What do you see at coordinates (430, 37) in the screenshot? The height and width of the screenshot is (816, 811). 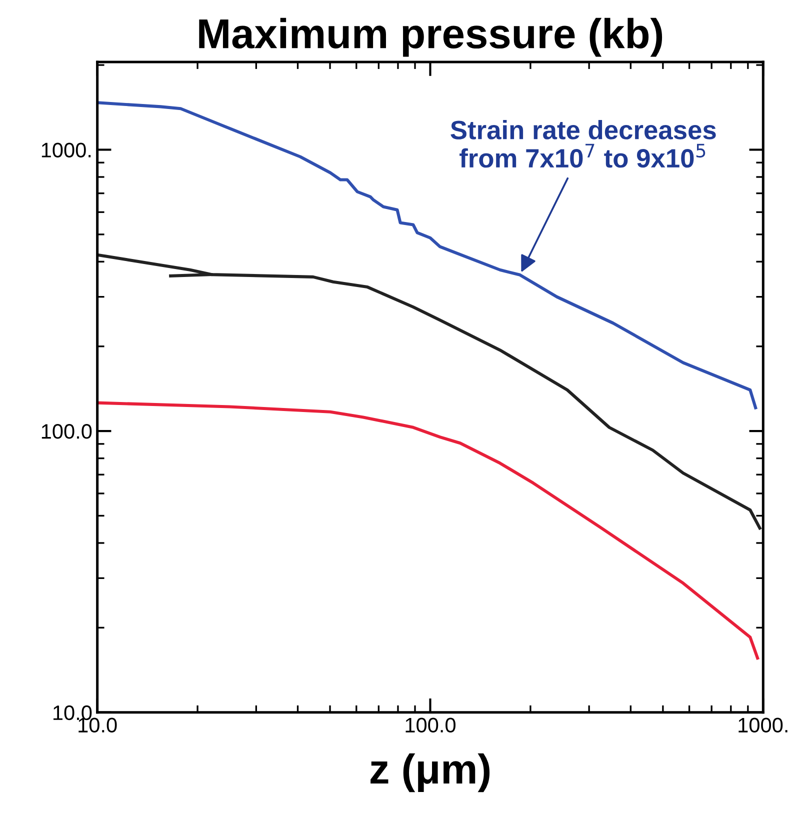 I see `chart-title: Maximum pressure (kb)` at bounding box center [430, 37].